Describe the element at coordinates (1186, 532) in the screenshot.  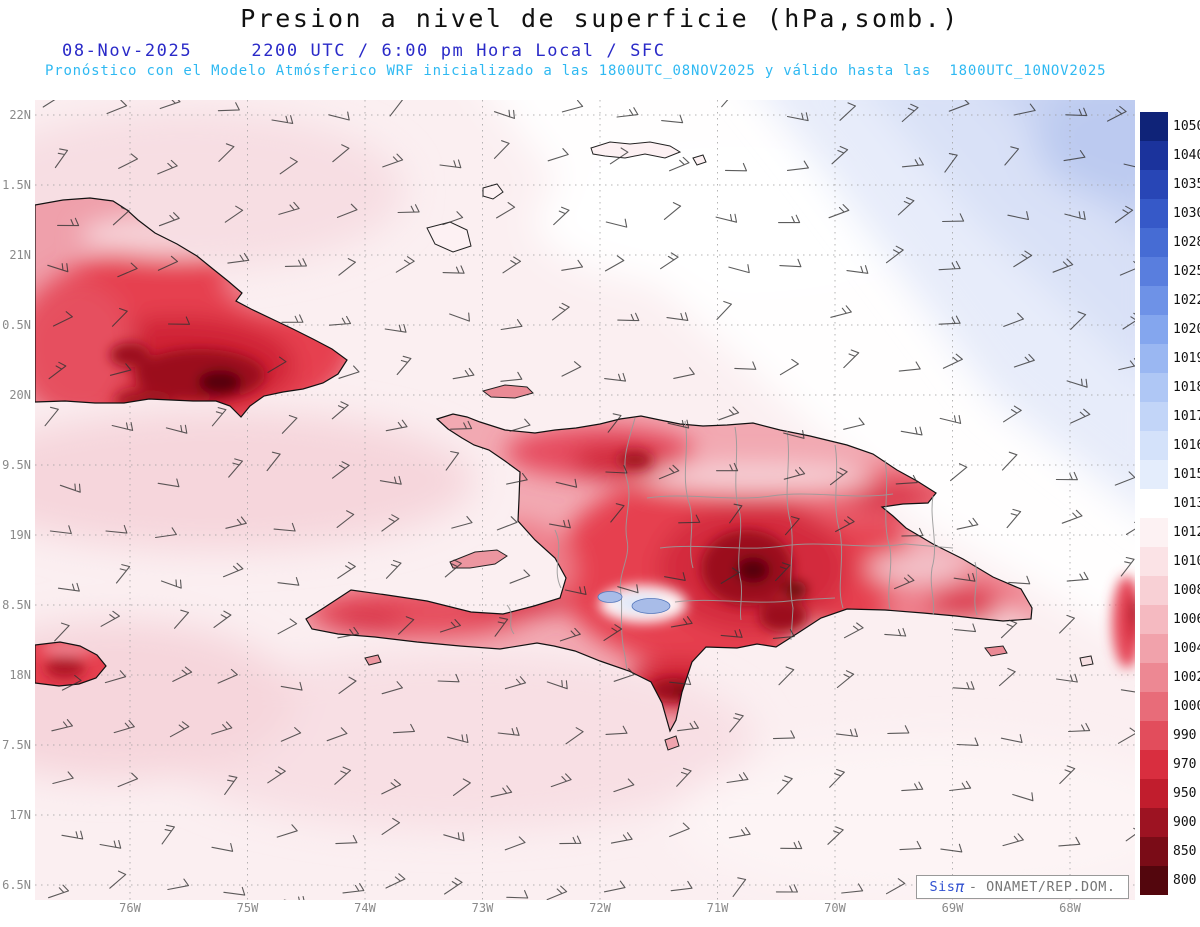
I see `colorbar-label: 1012` at that location.